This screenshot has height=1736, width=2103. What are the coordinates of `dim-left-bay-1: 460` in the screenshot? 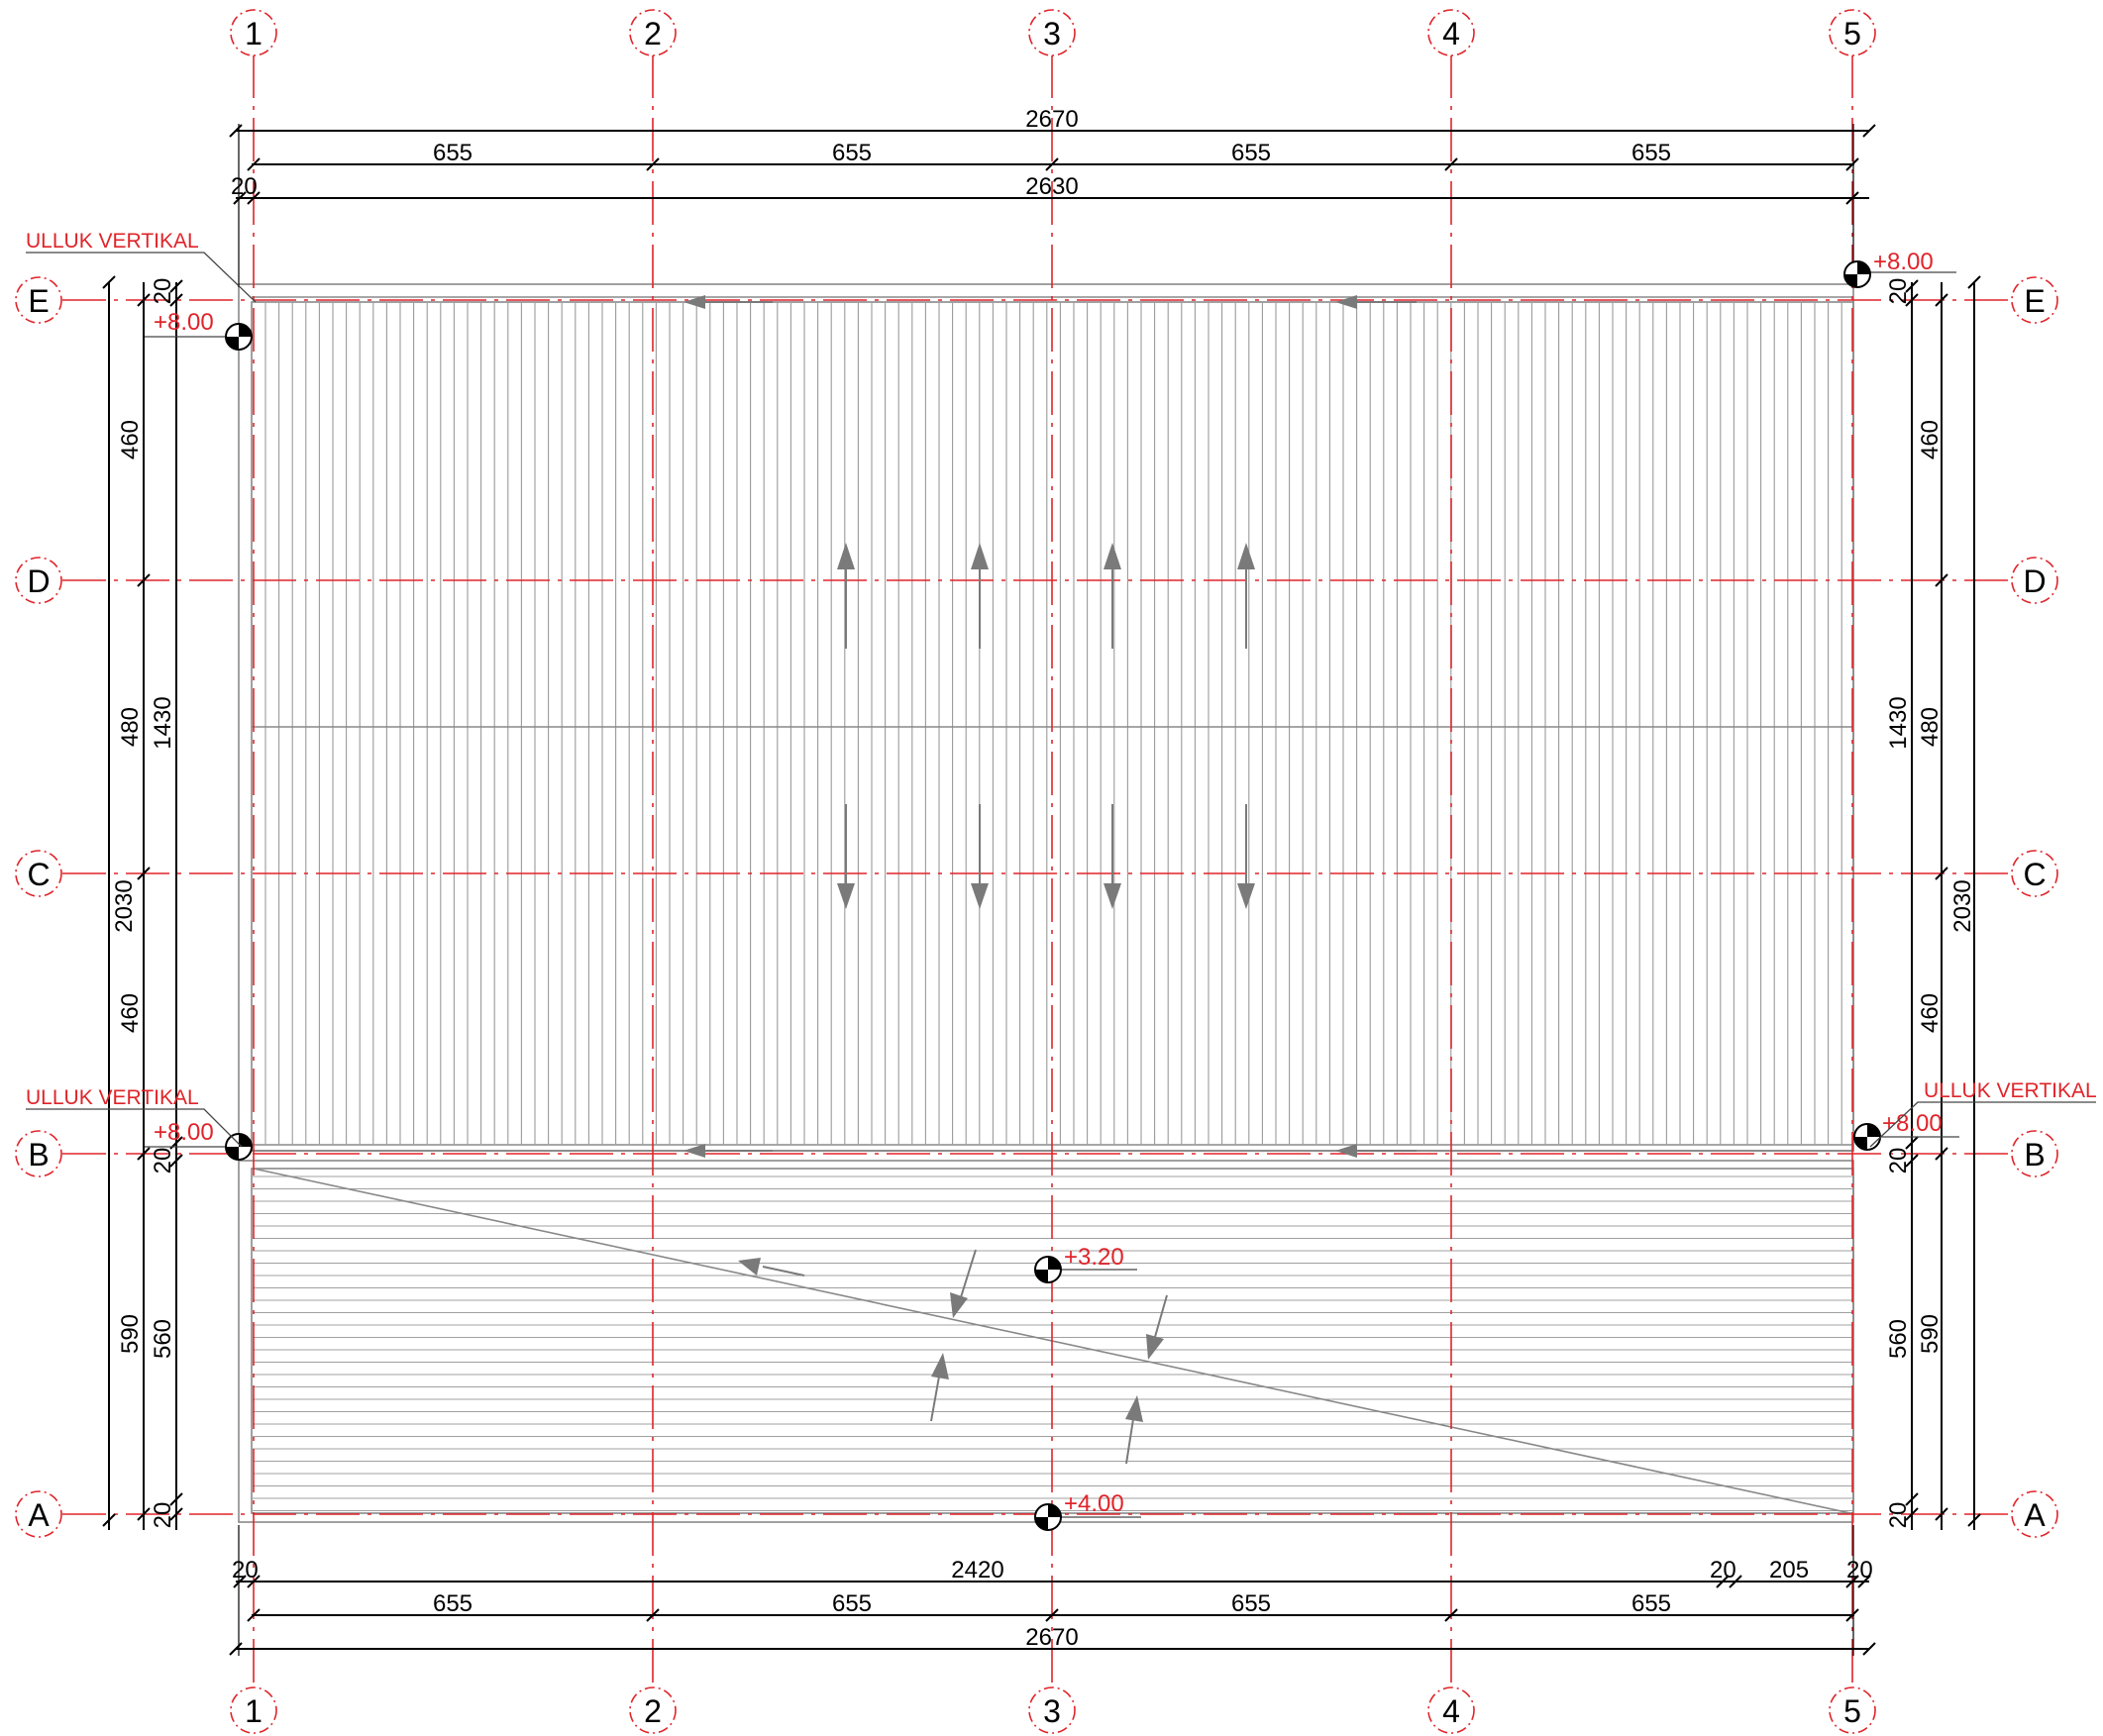 It's located at (130, 440).